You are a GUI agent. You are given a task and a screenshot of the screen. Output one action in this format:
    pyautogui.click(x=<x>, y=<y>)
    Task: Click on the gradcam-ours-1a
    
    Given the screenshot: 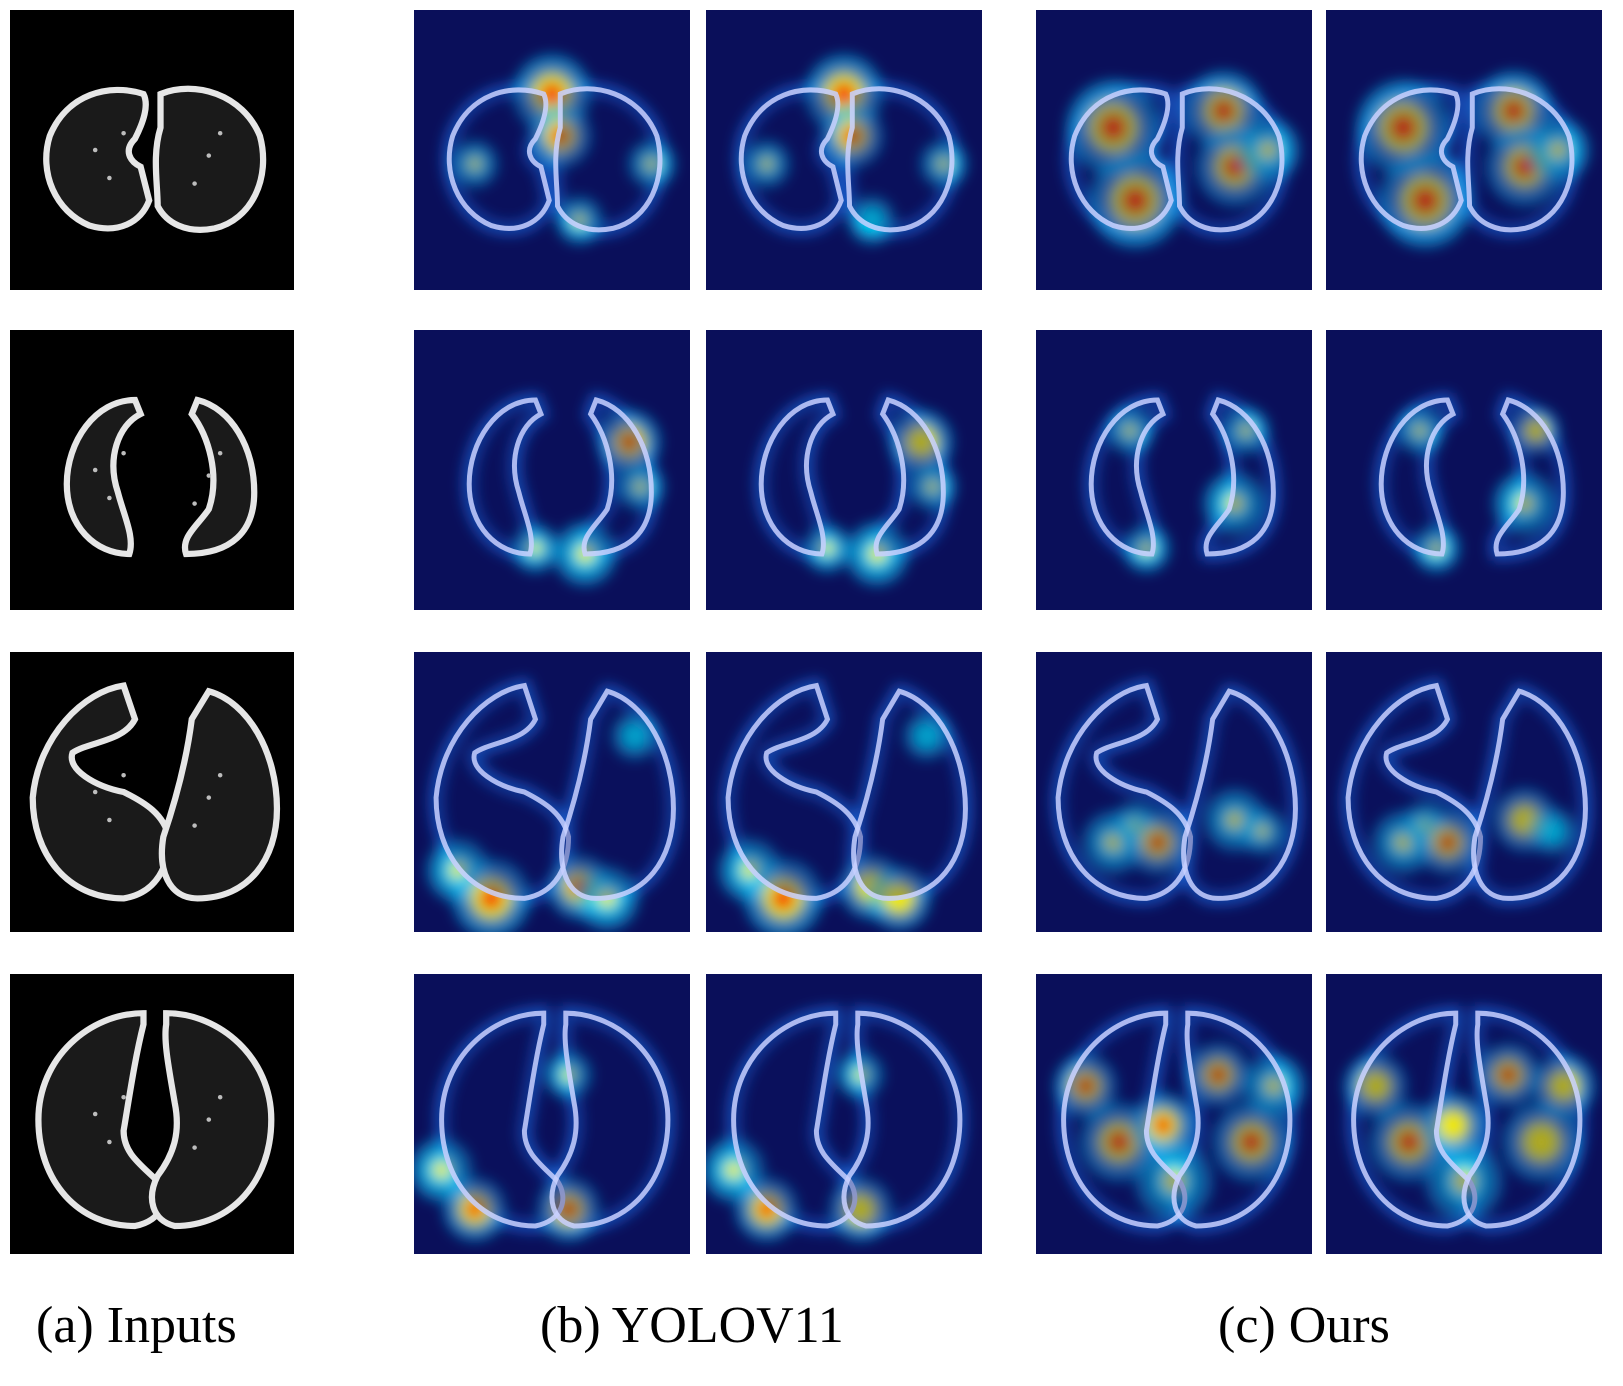 What is the action you would take?
    pyautogui.click(x=1174, y=150)
    